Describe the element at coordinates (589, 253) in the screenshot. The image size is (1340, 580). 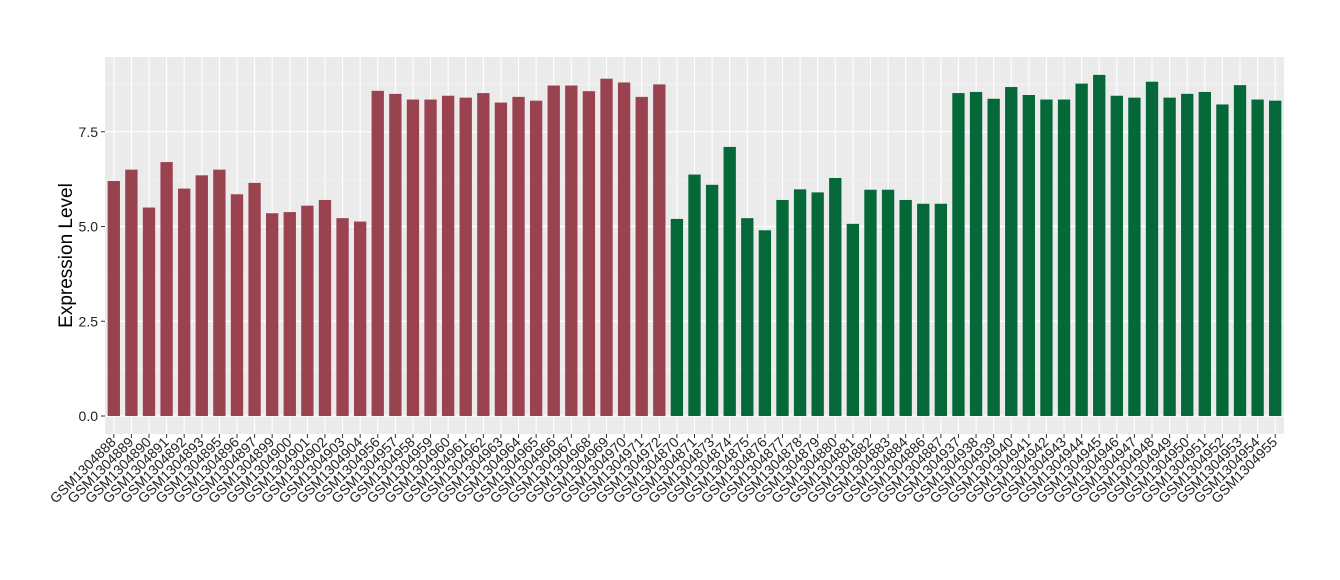
I see `bar-GSM1304968` at that location.